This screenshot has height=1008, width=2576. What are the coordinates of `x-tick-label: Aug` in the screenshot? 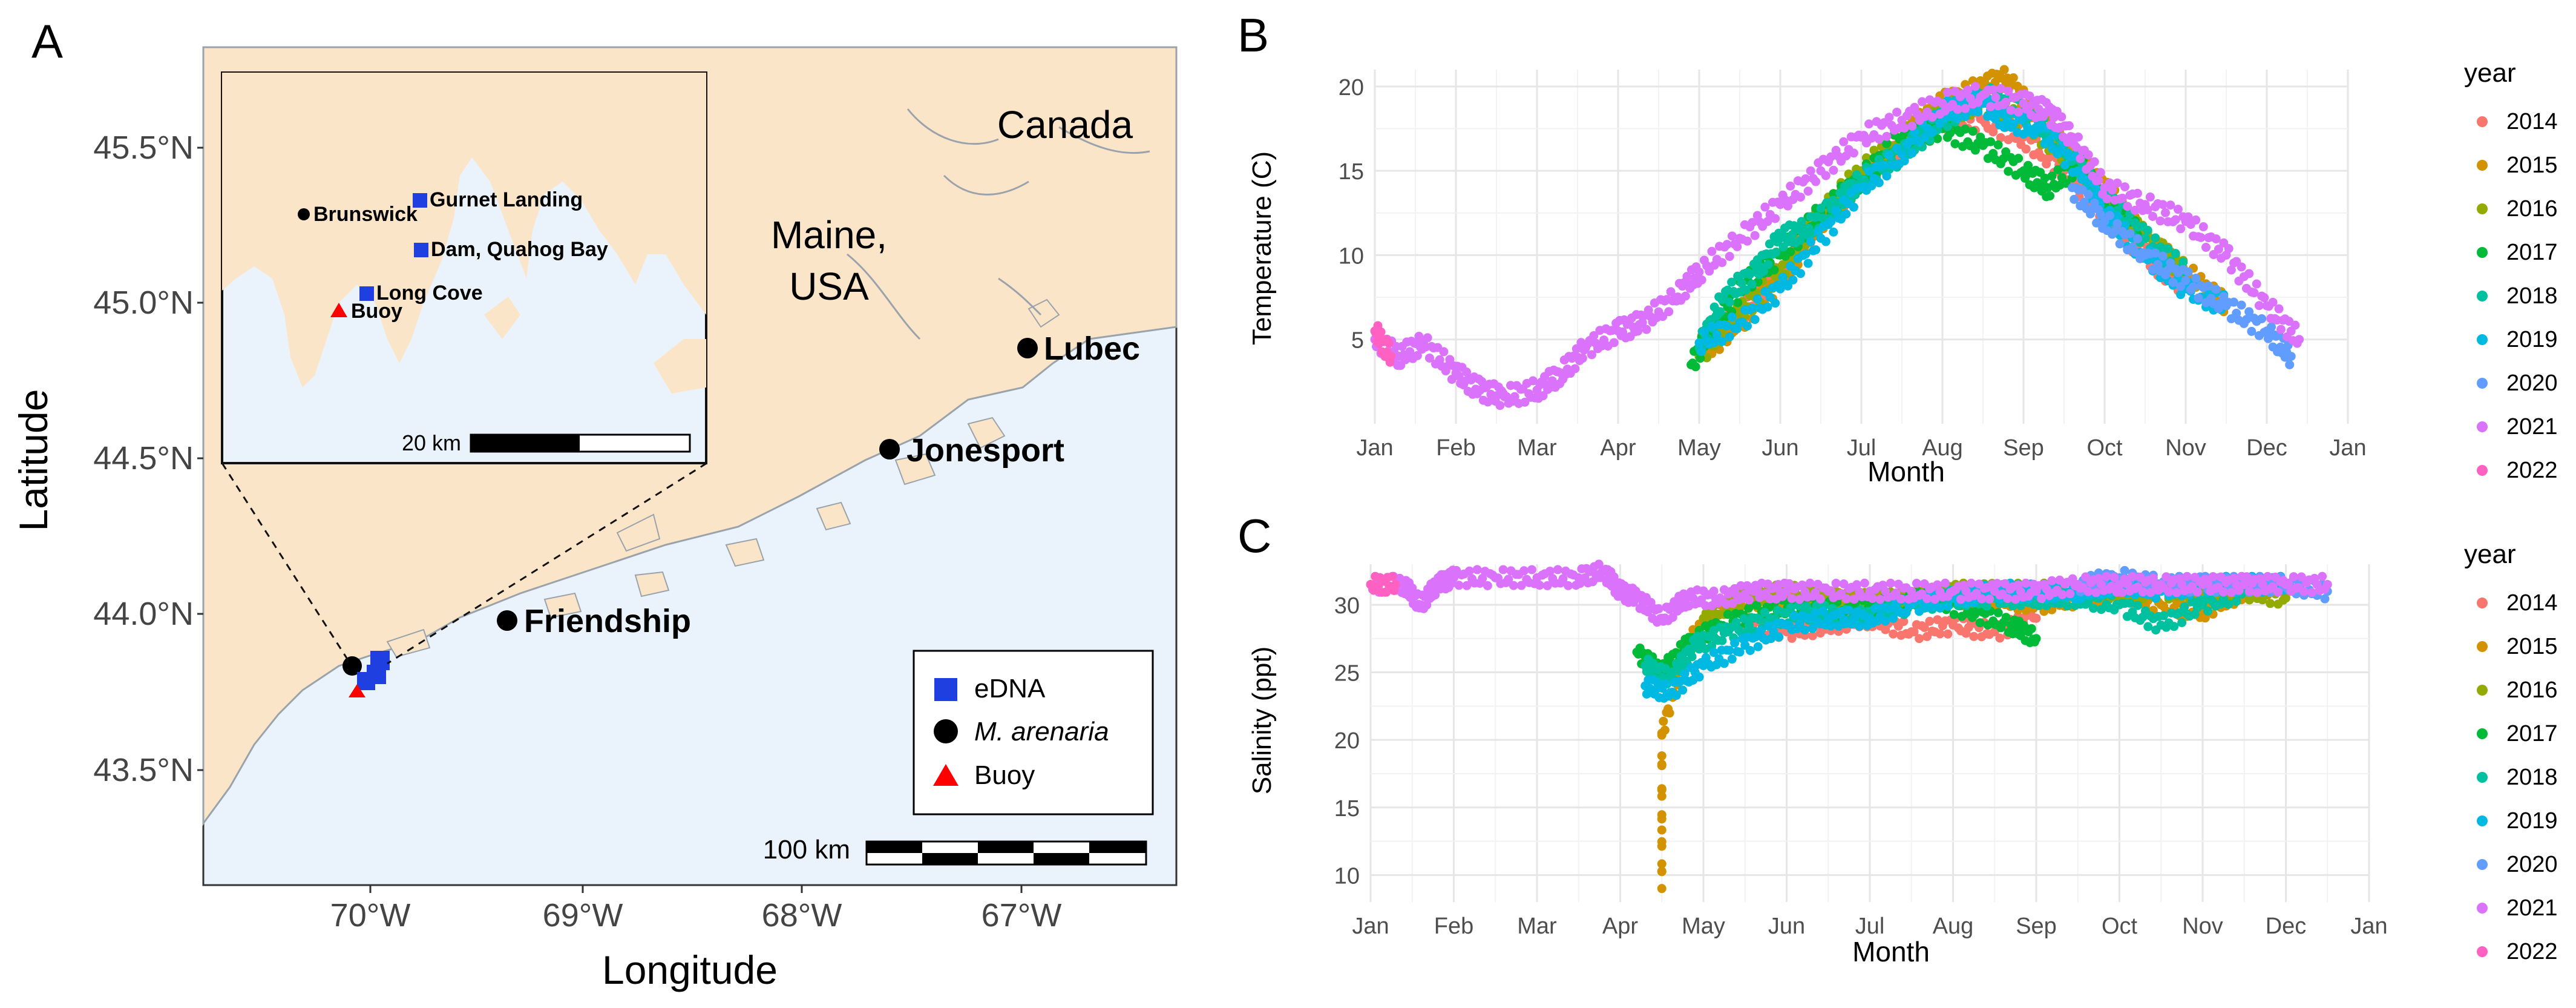 It's located at (1942, 448).